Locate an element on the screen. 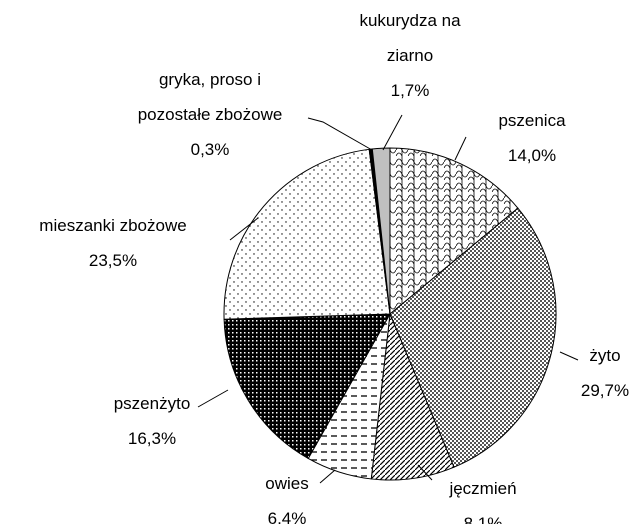  slice-label: kukurydza na ziarno 1,7% is located at coordinates (410, 55).